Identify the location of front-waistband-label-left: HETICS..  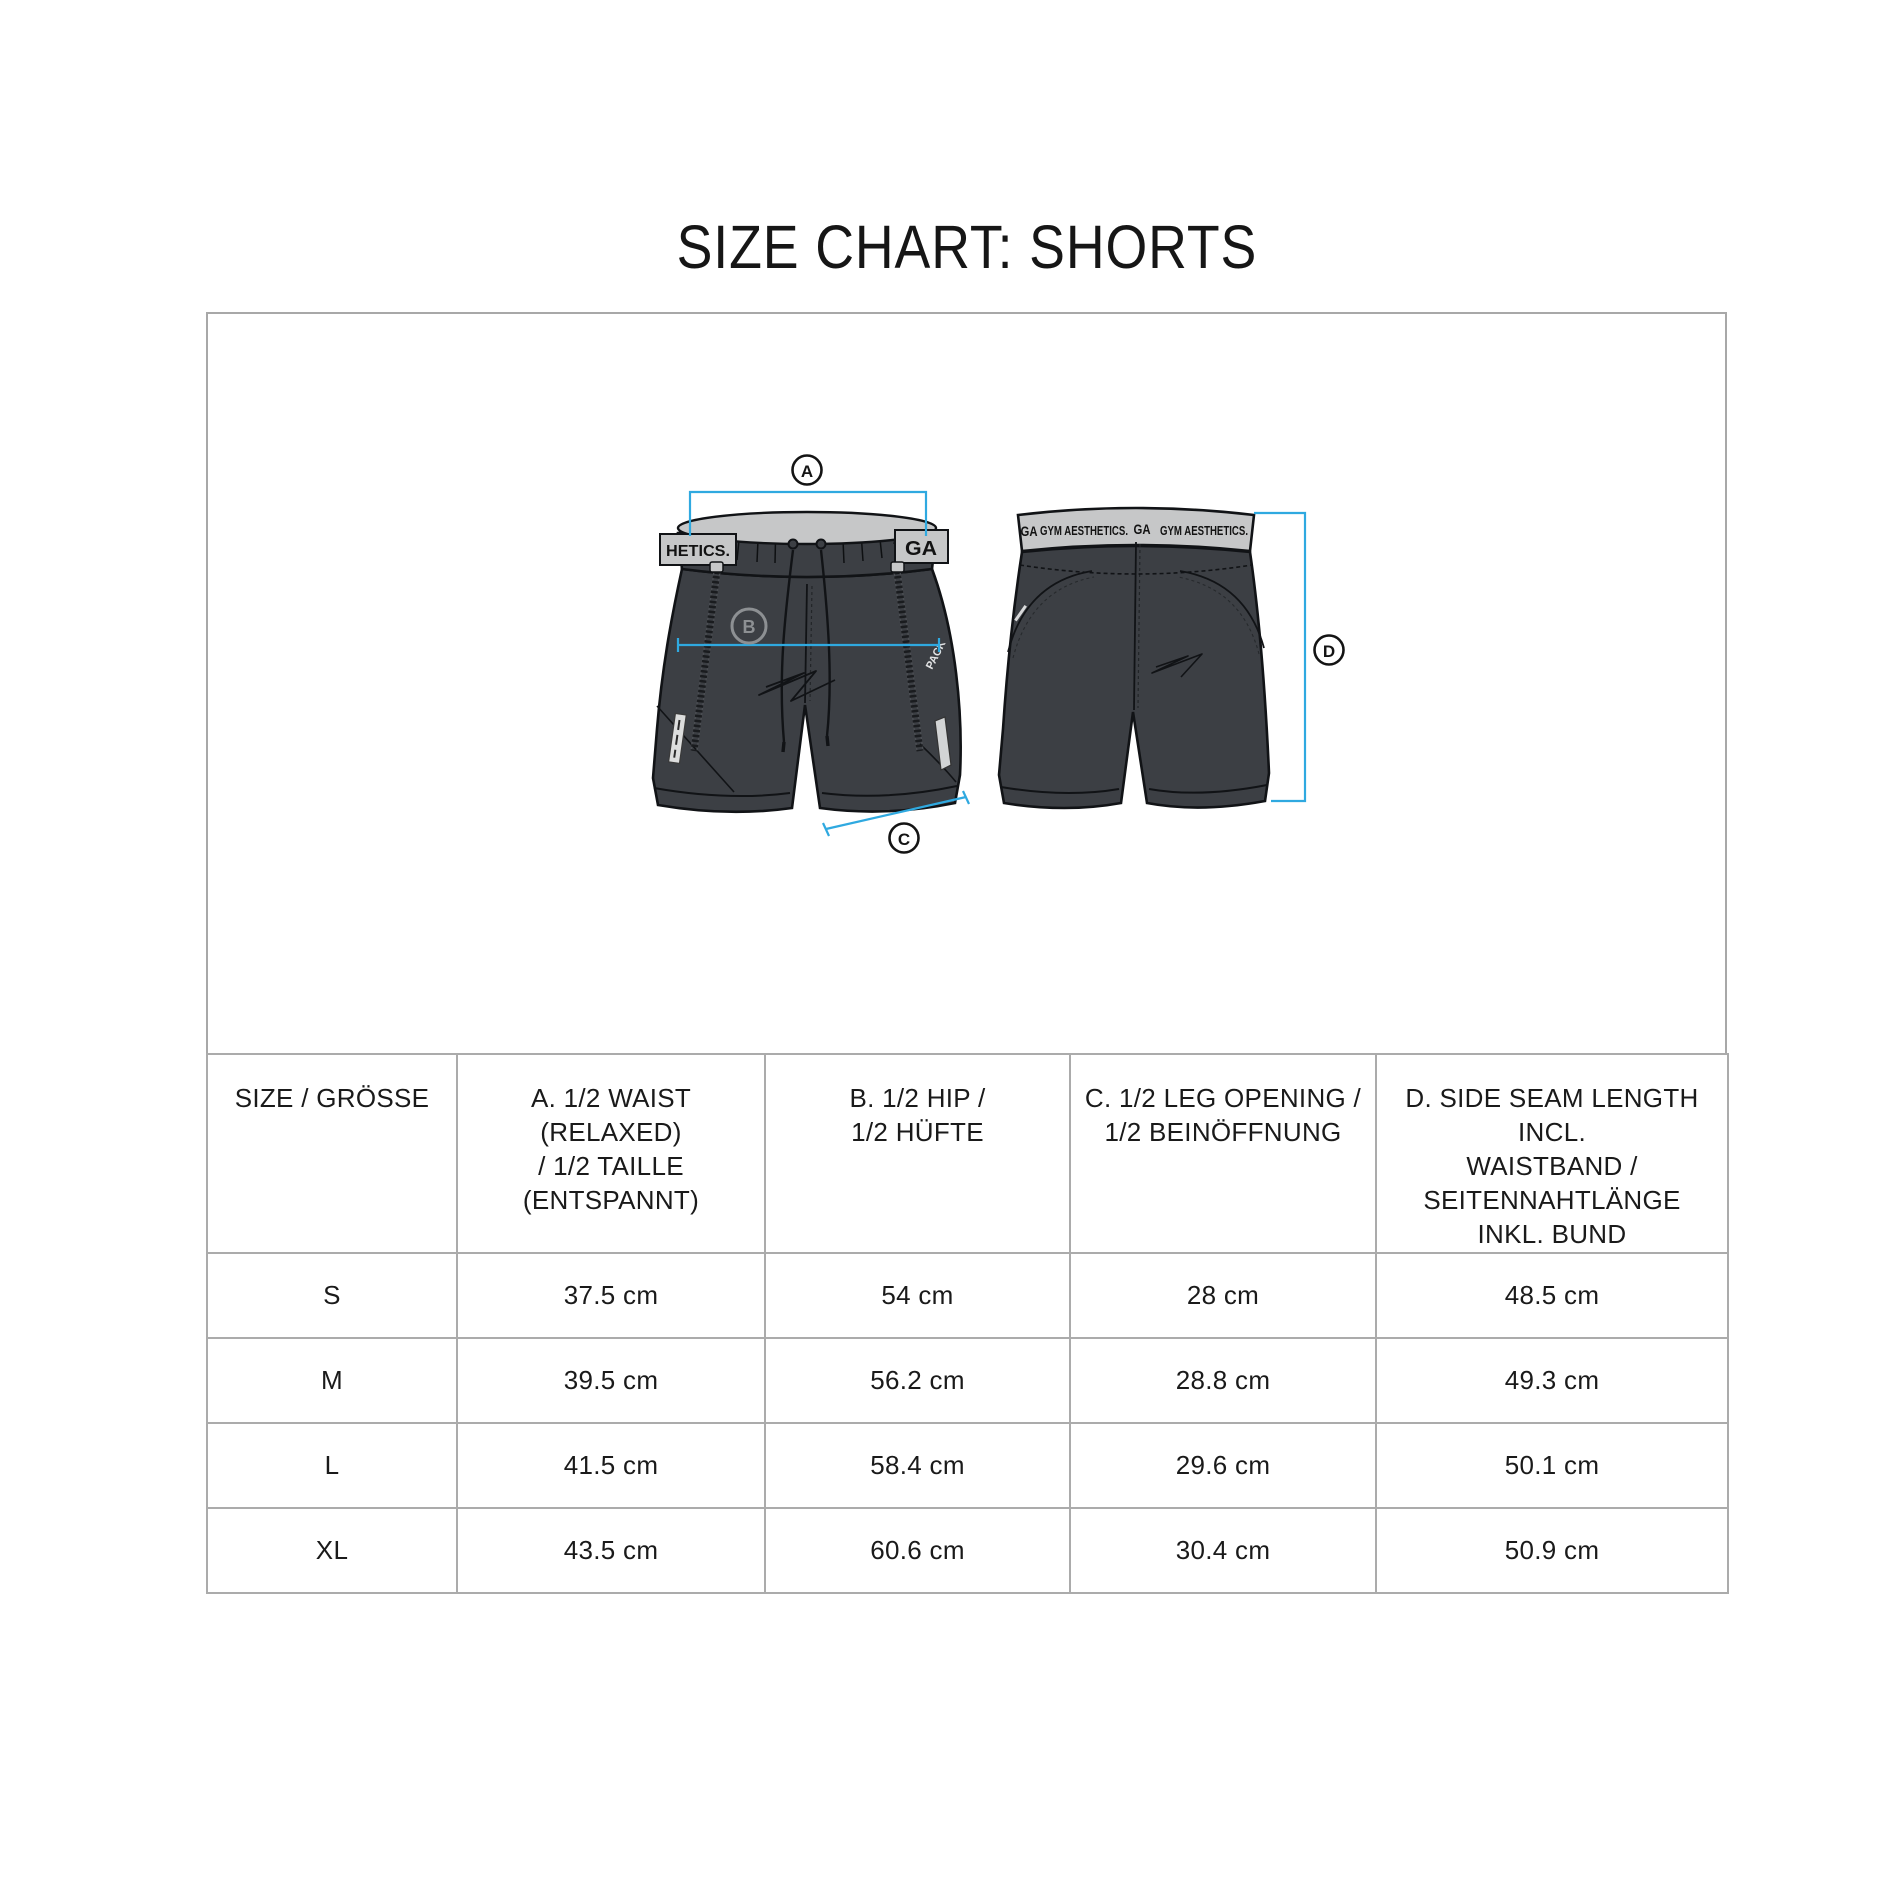
(698, 549).